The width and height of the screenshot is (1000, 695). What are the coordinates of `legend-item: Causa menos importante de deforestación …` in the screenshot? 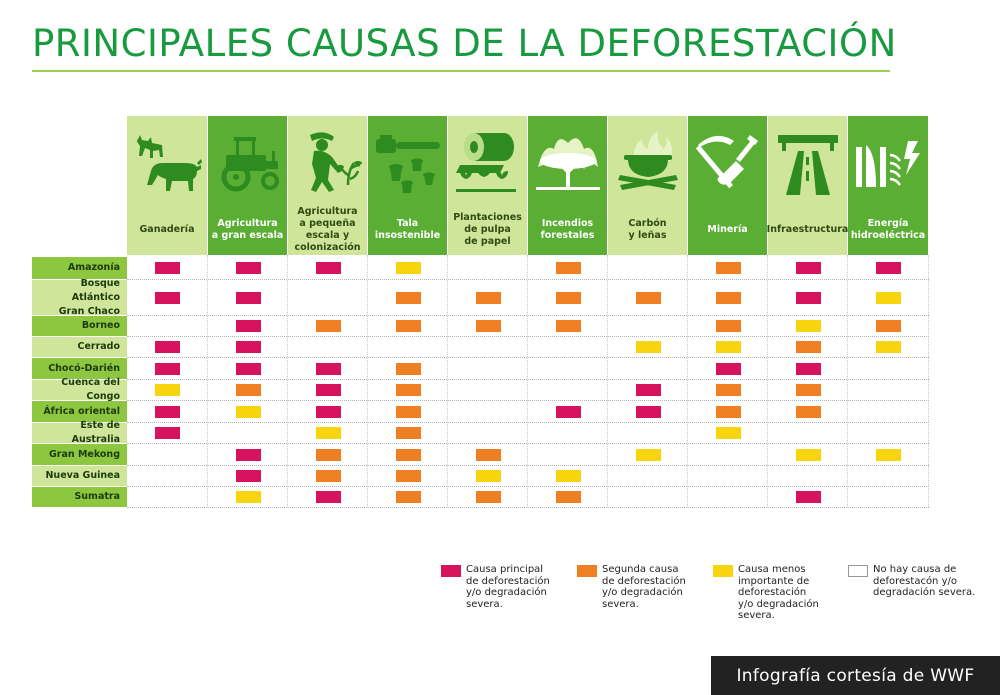 It's located at (766, 593).